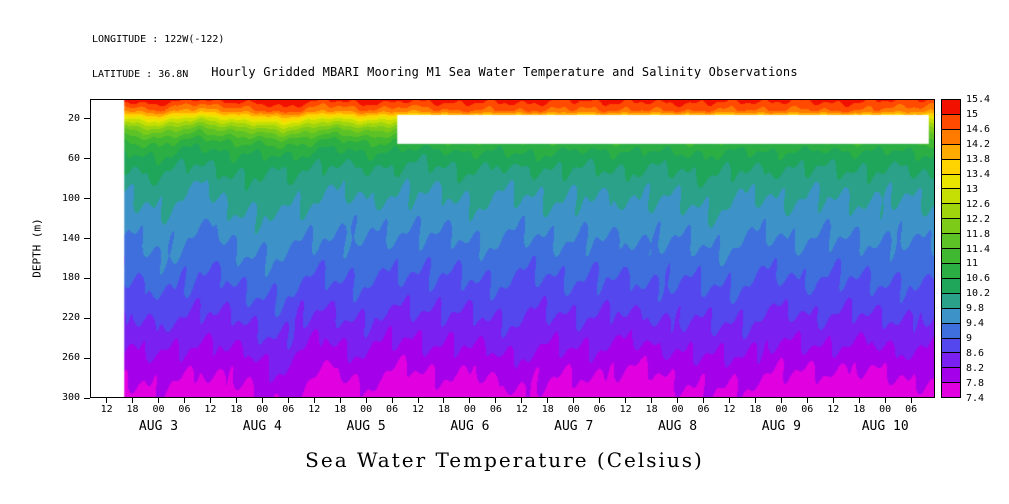  I want to click on colorbar-label: 12.6, so click(978, 204).